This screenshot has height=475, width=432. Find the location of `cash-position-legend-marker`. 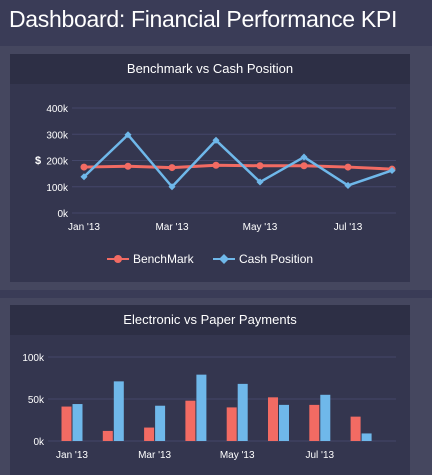

cash-position-legend-marker is located at coordinates (224, 259).